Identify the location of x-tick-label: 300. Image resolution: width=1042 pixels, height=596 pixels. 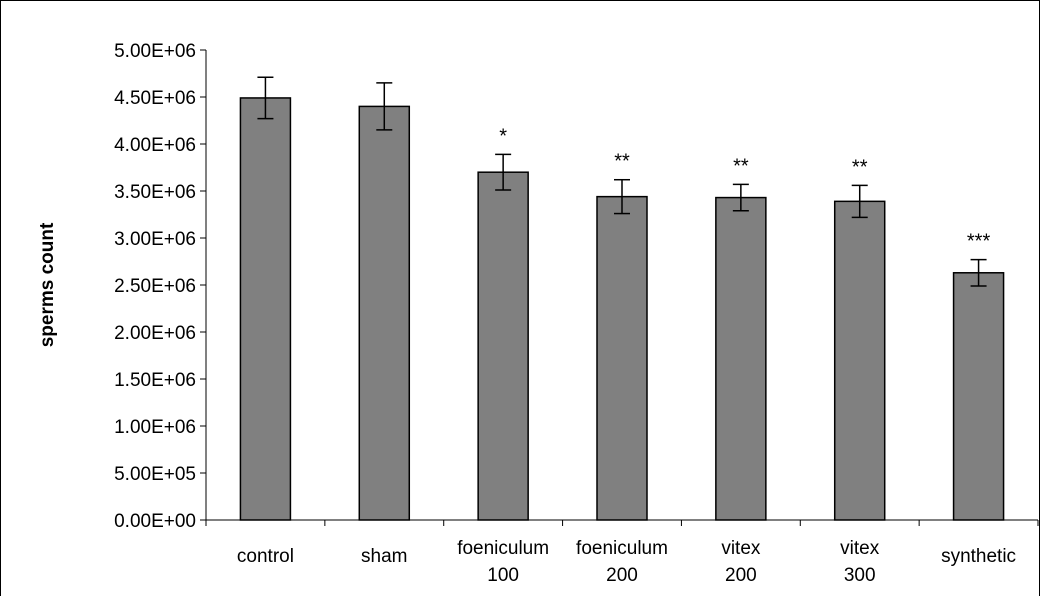
(860, 575).